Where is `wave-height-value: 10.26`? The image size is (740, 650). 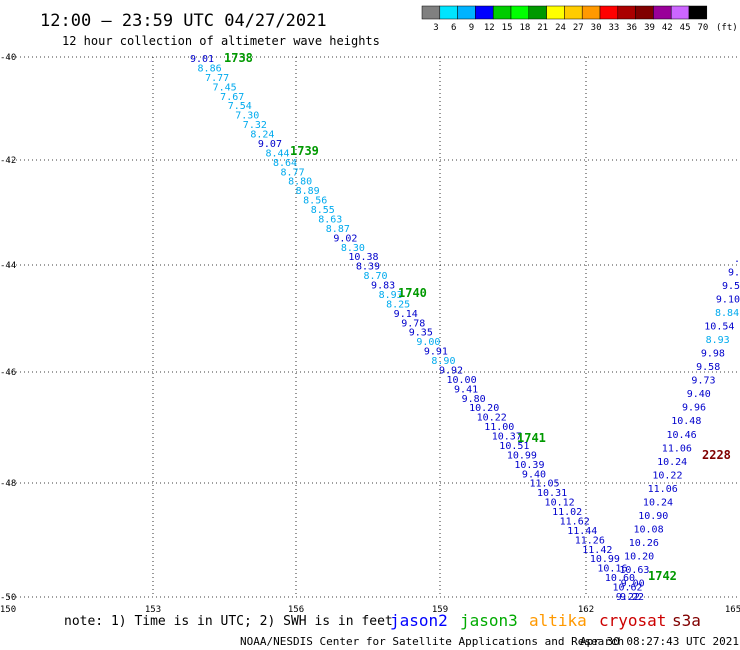
wave-height-value: 10.26 is located at coordinates (644, 543).